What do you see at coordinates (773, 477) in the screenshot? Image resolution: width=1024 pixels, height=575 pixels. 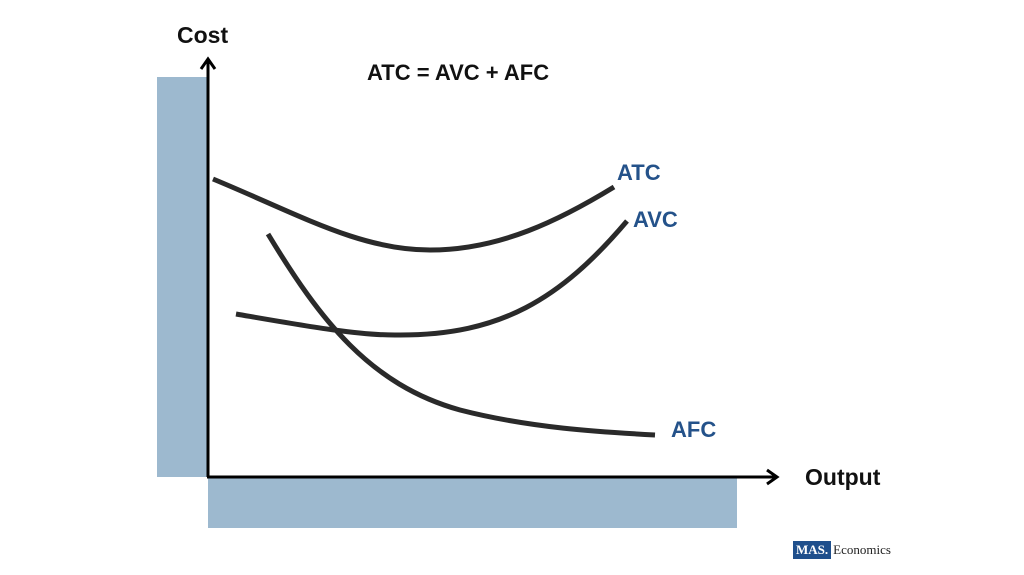 I see `x-axis-arrow-icon` at bounding box center [773, 477].